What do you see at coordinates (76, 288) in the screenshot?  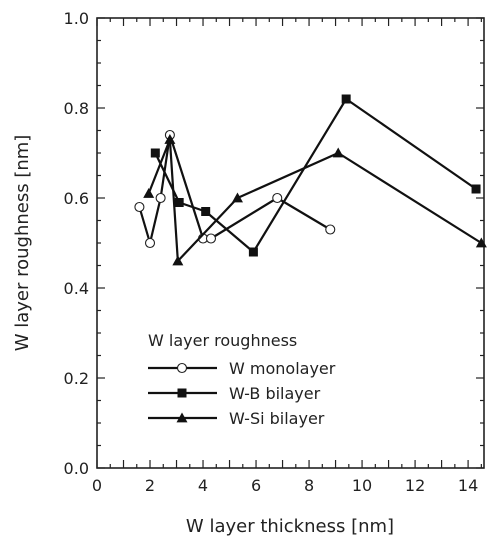 I see `y-tick-label: 0.4` at bounding box center [76, 288].